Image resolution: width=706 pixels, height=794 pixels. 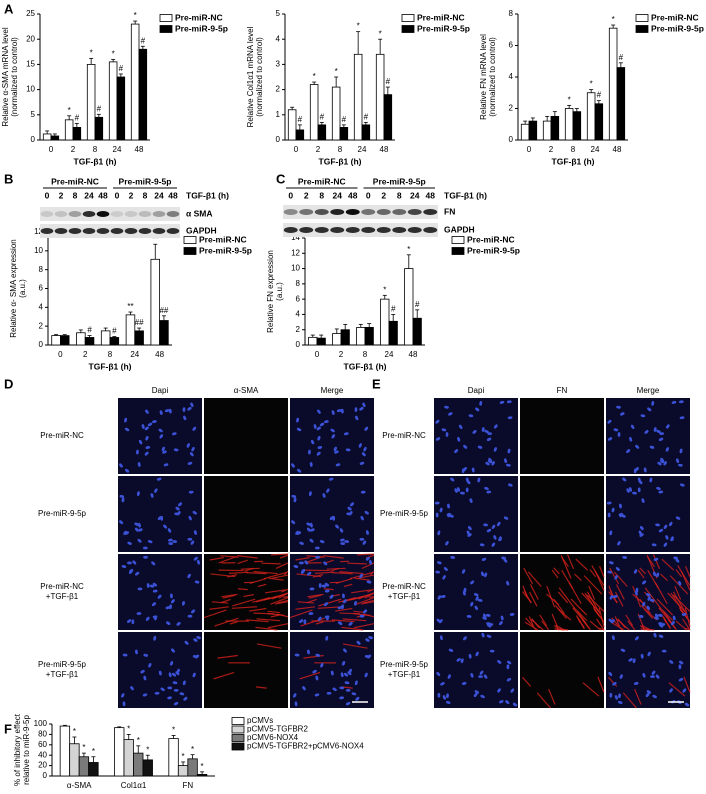 I want to click on y-axis-label: (normalized to control), so click(x=492, y=77).